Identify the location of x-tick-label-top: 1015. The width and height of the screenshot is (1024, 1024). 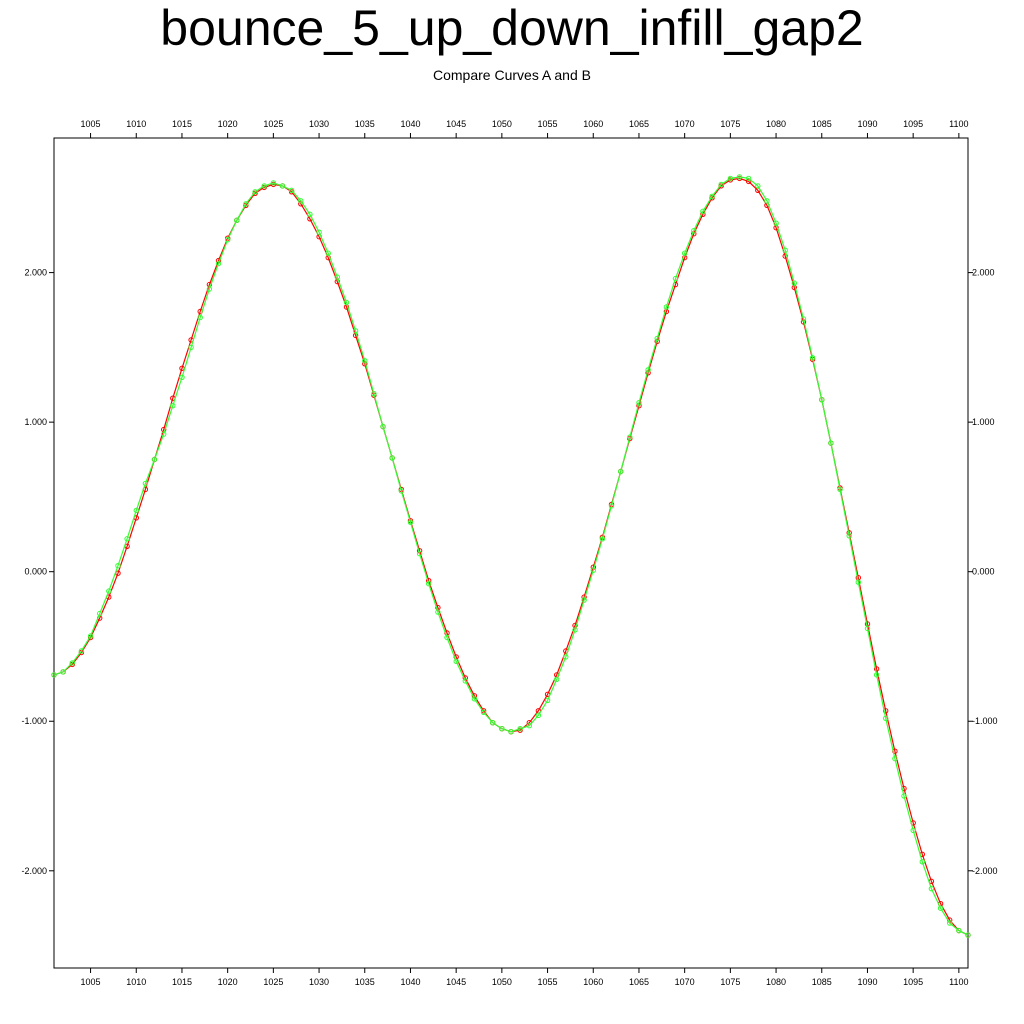
(182, 124).